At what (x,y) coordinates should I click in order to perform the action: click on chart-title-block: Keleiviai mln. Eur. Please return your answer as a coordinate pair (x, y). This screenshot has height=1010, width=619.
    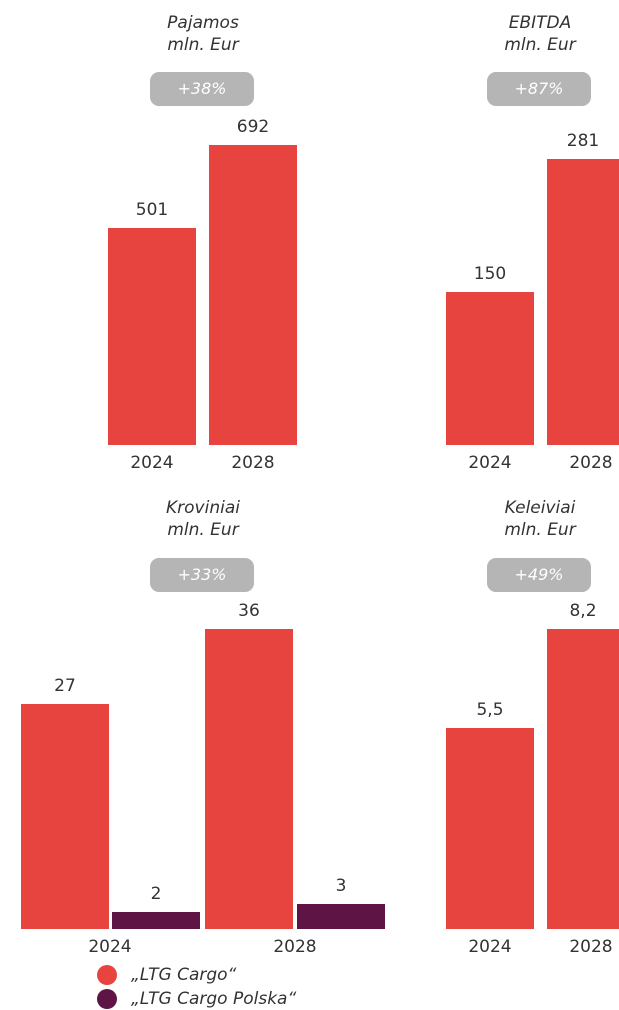
    Looking at the image, I should click on (524, 519).